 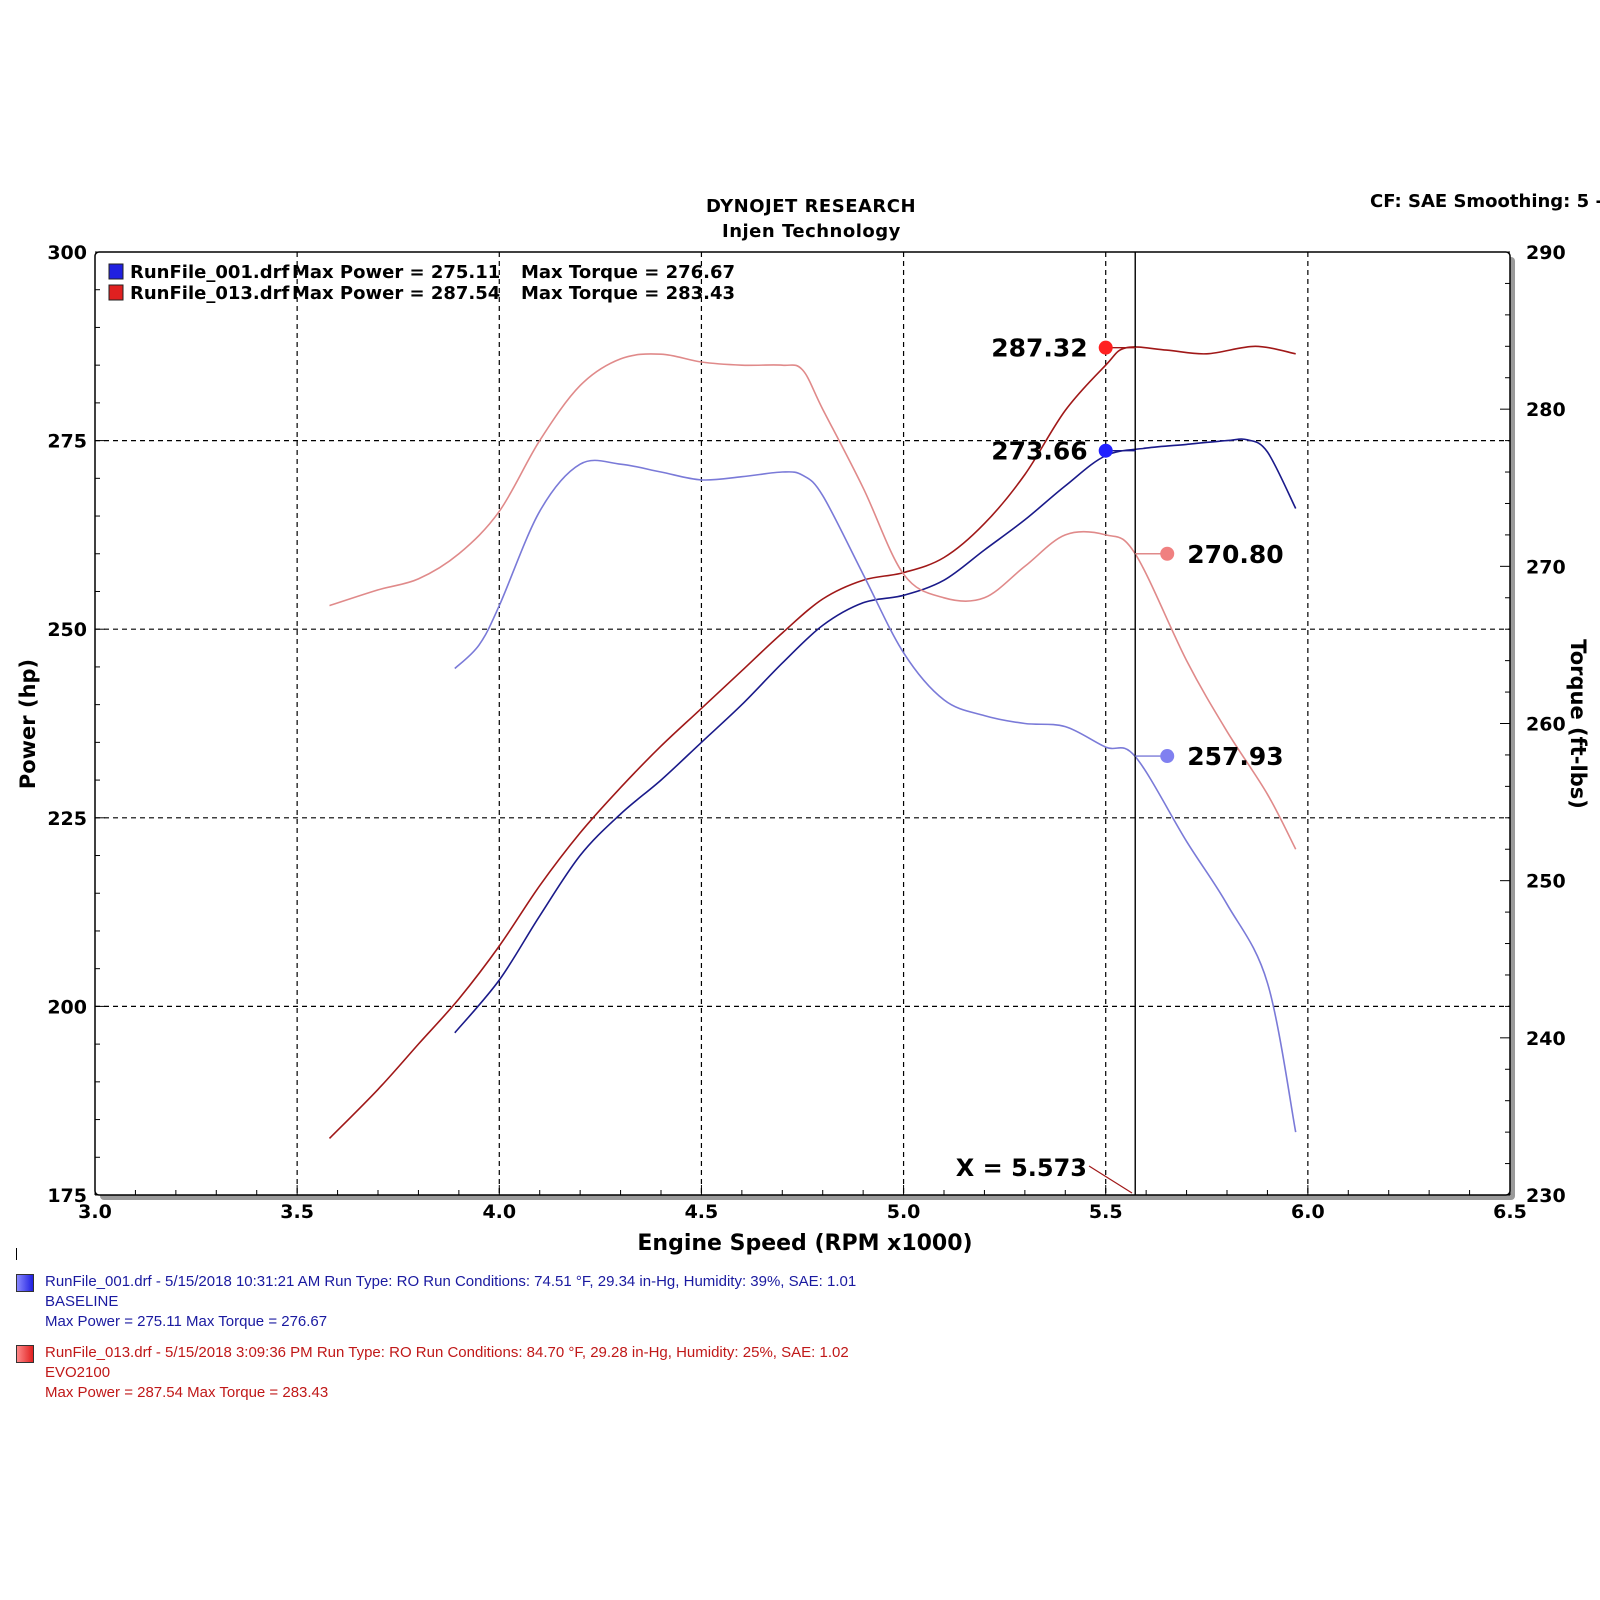 What do you see at coordinates (67, 1007) in the screenshot?
I see `y-left-tick-label: 200` at bounding box center [67, 1007].